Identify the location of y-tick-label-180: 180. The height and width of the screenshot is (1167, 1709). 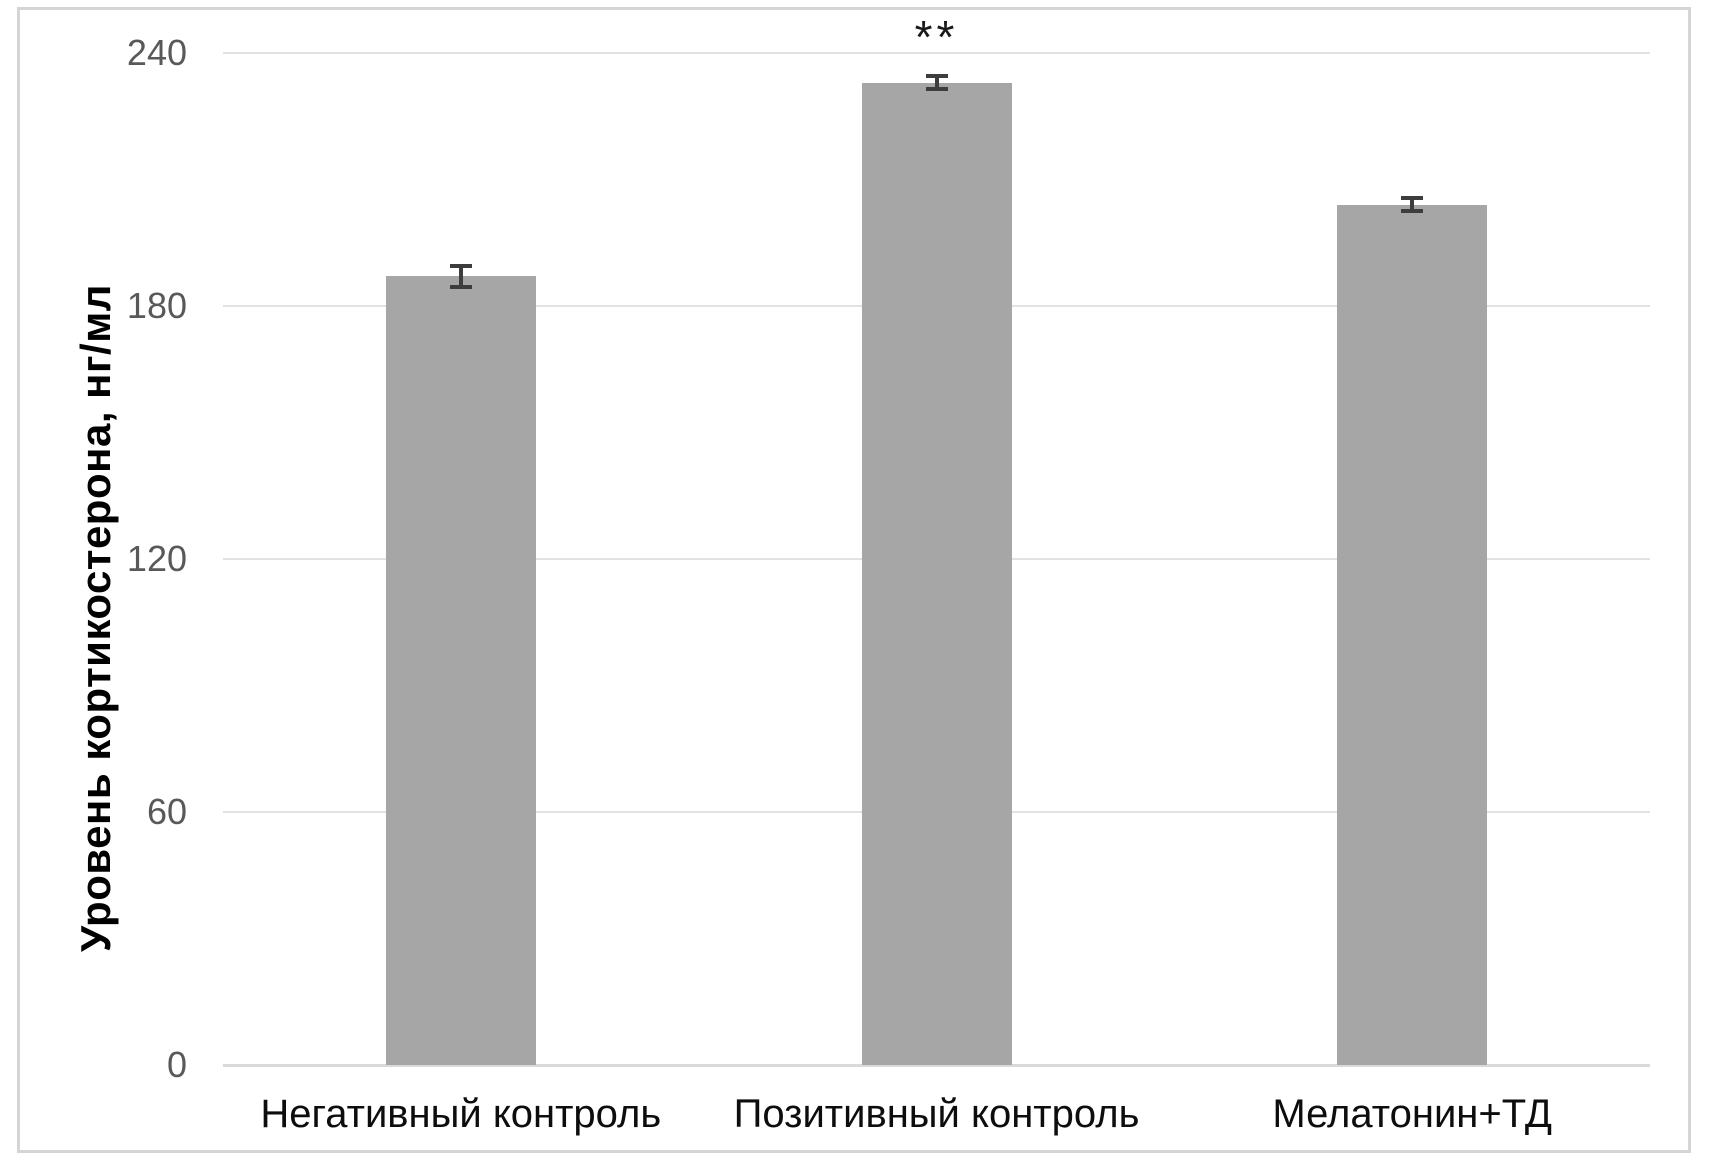
(156, 305).